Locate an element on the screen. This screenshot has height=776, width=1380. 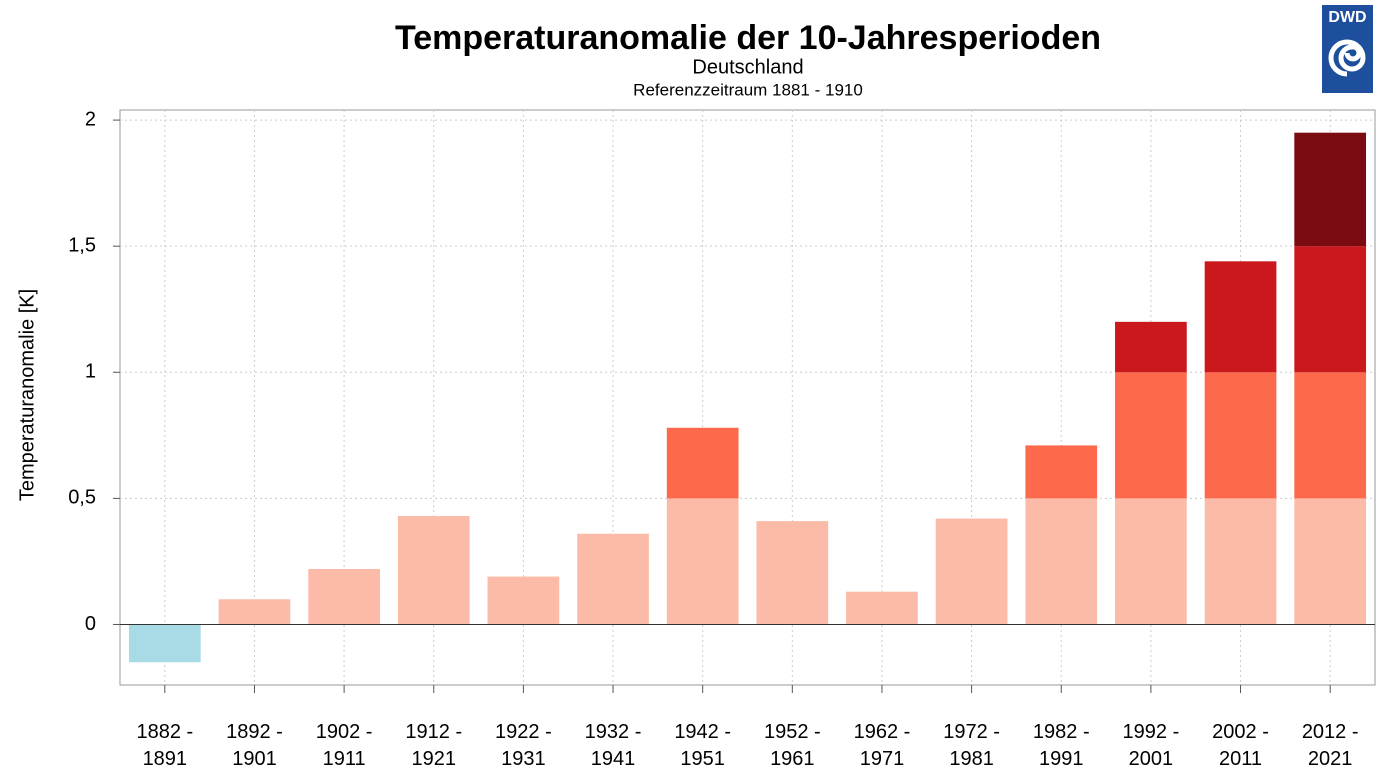
logo-swirl is located at coordinates (1347, 58).